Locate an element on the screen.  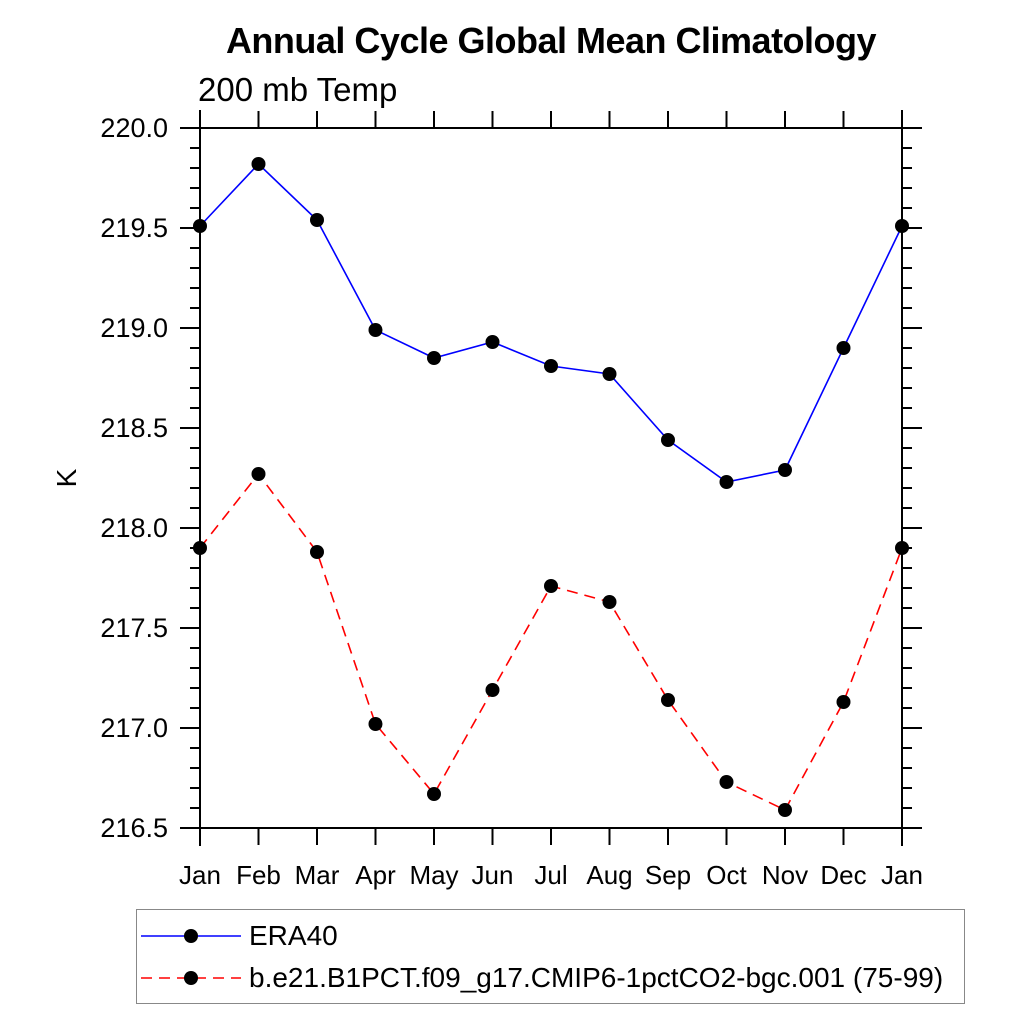
model-line-swatch is located at coordinates (191, 977).